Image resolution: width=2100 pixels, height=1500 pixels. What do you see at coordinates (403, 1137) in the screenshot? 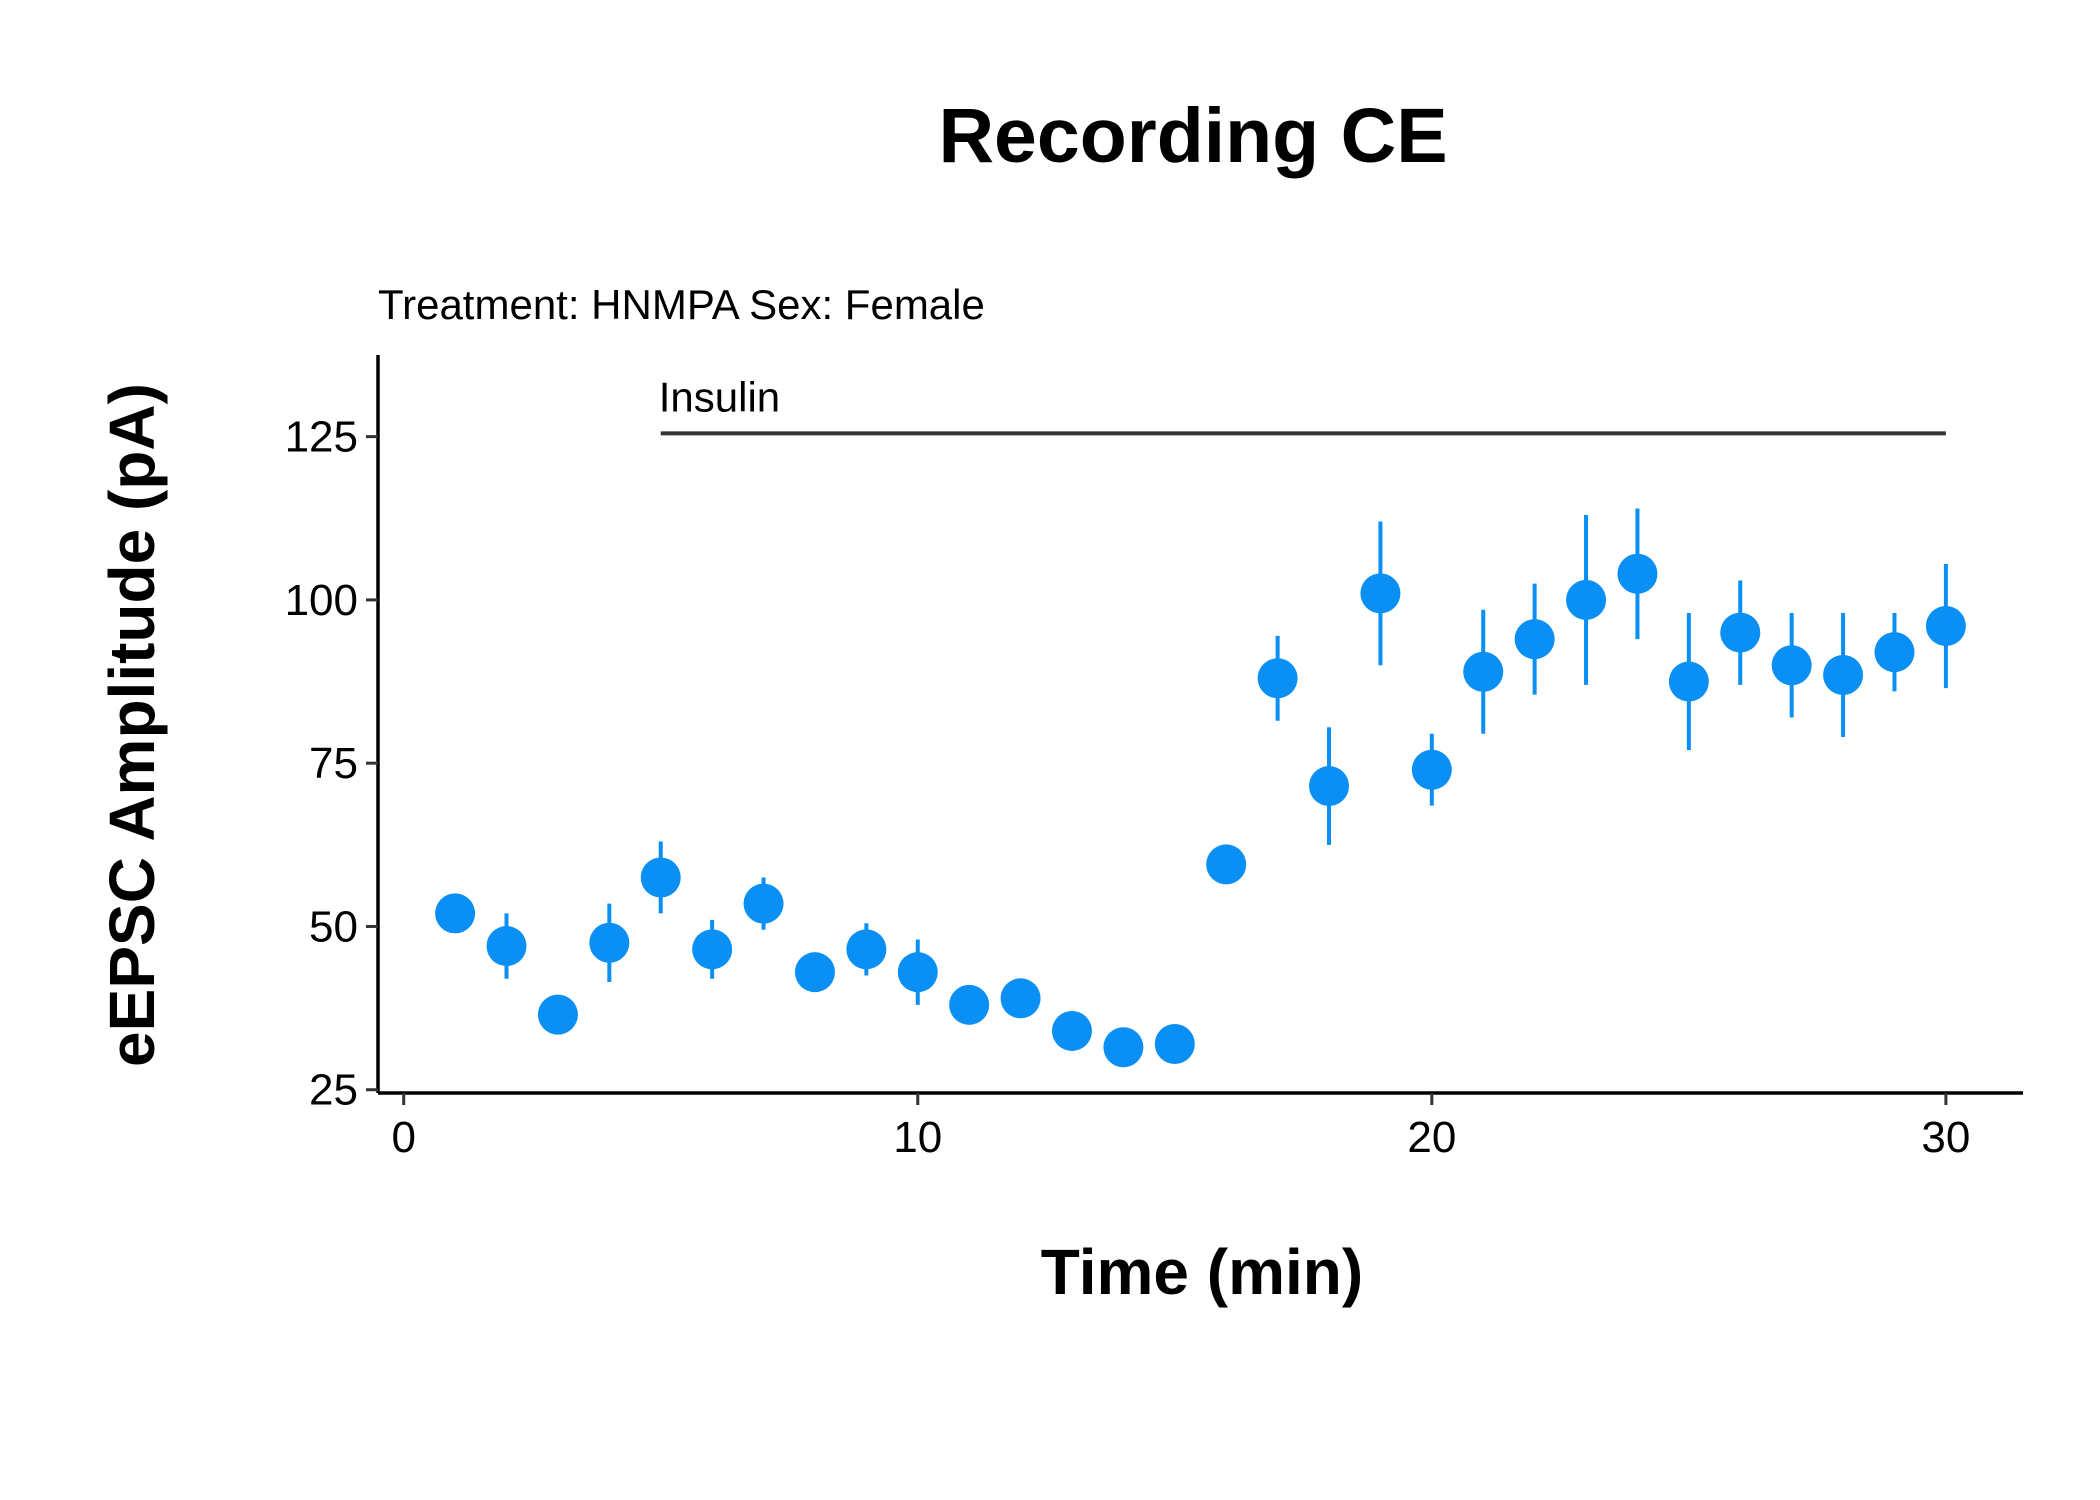
I see `x-tick-label-0: 0` at bounding box center [403, 1137].